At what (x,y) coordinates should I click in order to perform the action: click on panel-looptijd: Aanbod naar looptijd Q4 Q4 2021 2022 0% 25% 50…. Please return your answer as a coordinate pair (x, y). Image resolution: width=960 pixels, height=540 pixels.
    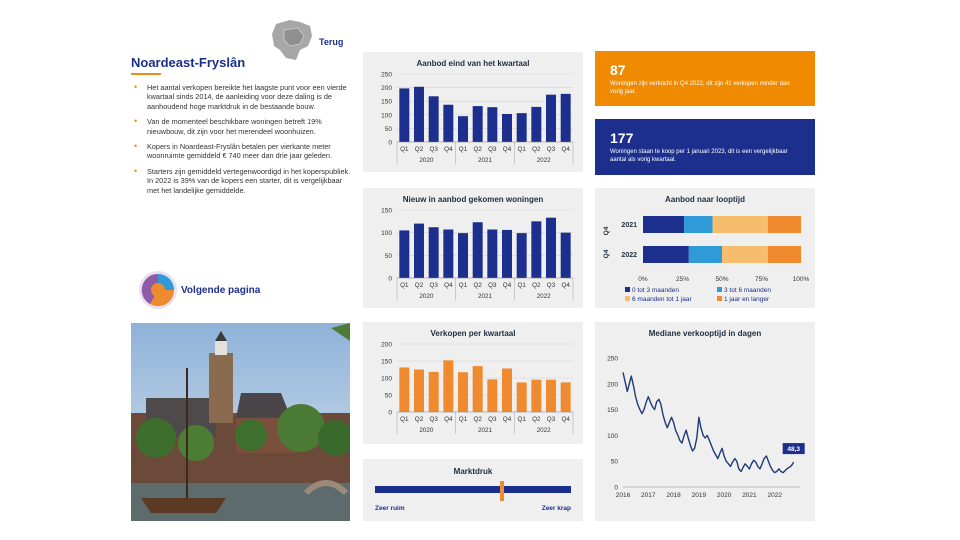
    Looking at the image, I should click on (705, 248).